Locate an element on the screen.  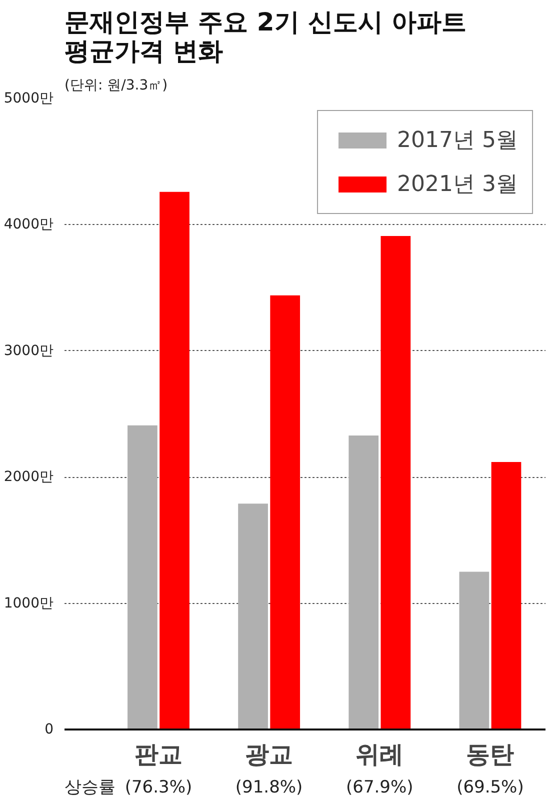
legend-label: 2017년 5월 is located at coordinates (457, 141).